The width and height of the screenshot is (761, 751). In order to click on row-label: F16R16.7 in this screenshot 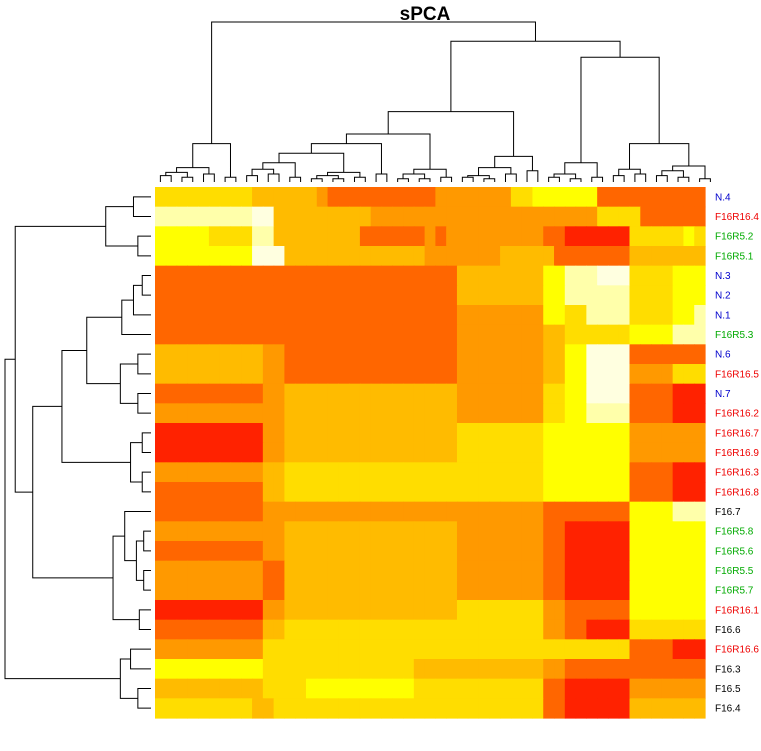, I will do `click(737, 433)`.